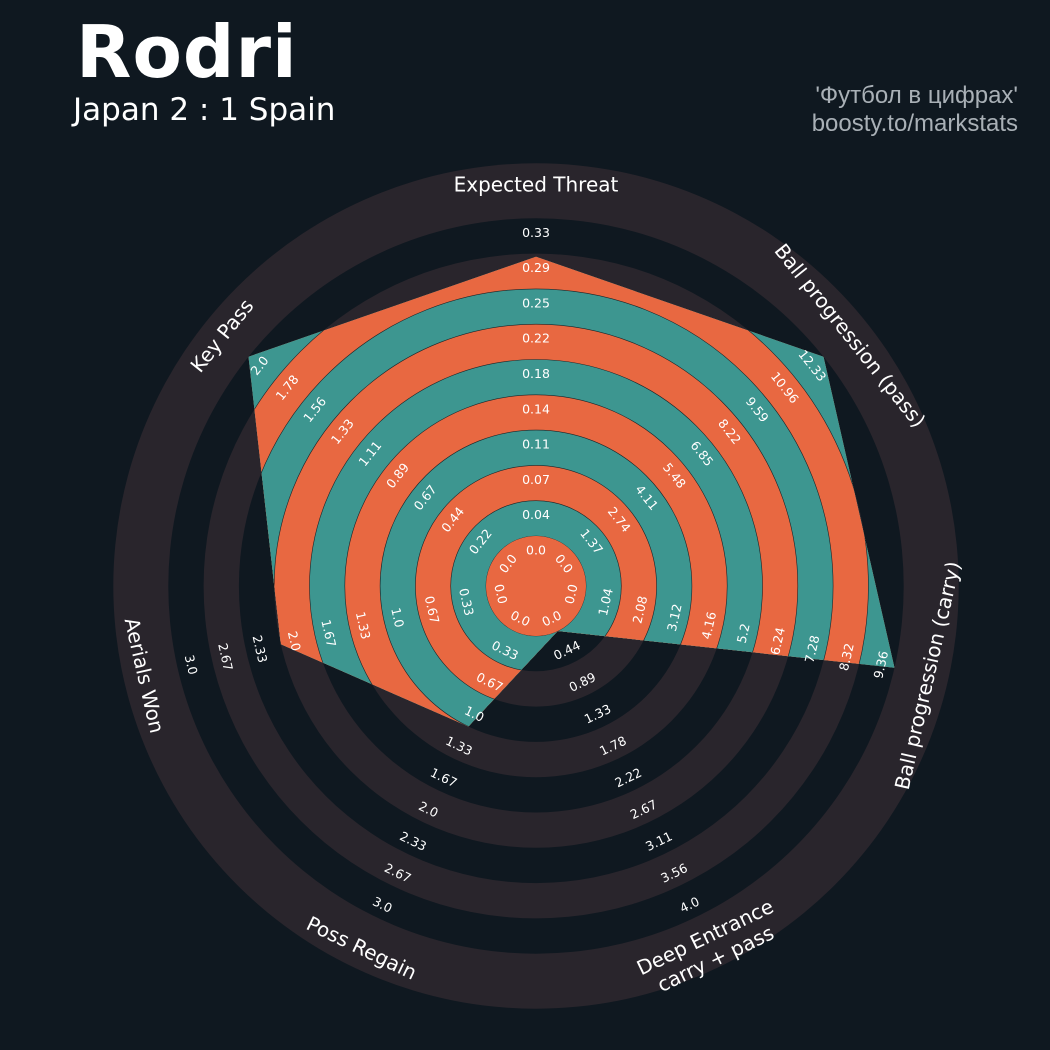  I want to click on tick-label: 1.67, so click(328, 633).